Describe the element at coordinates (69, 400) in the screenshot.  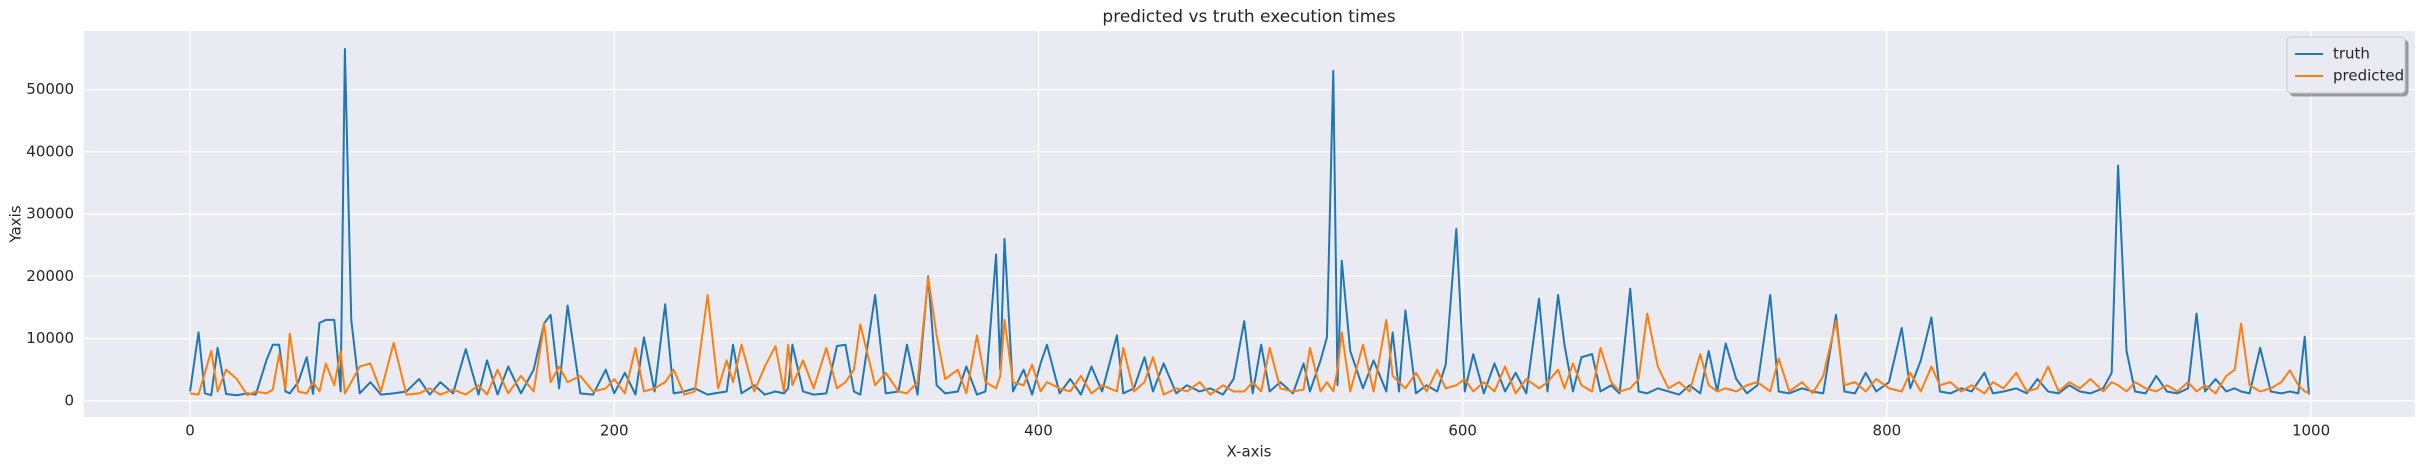
I see `y-tick-label: 0` at that location.